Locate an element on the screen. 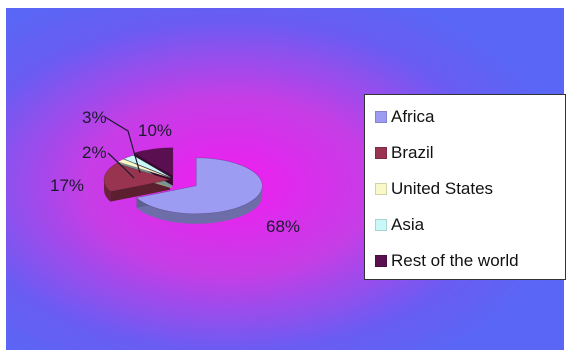 The image size is (570, 358). legend-label-brazil: Brazil is located at coordinates (412, 152).